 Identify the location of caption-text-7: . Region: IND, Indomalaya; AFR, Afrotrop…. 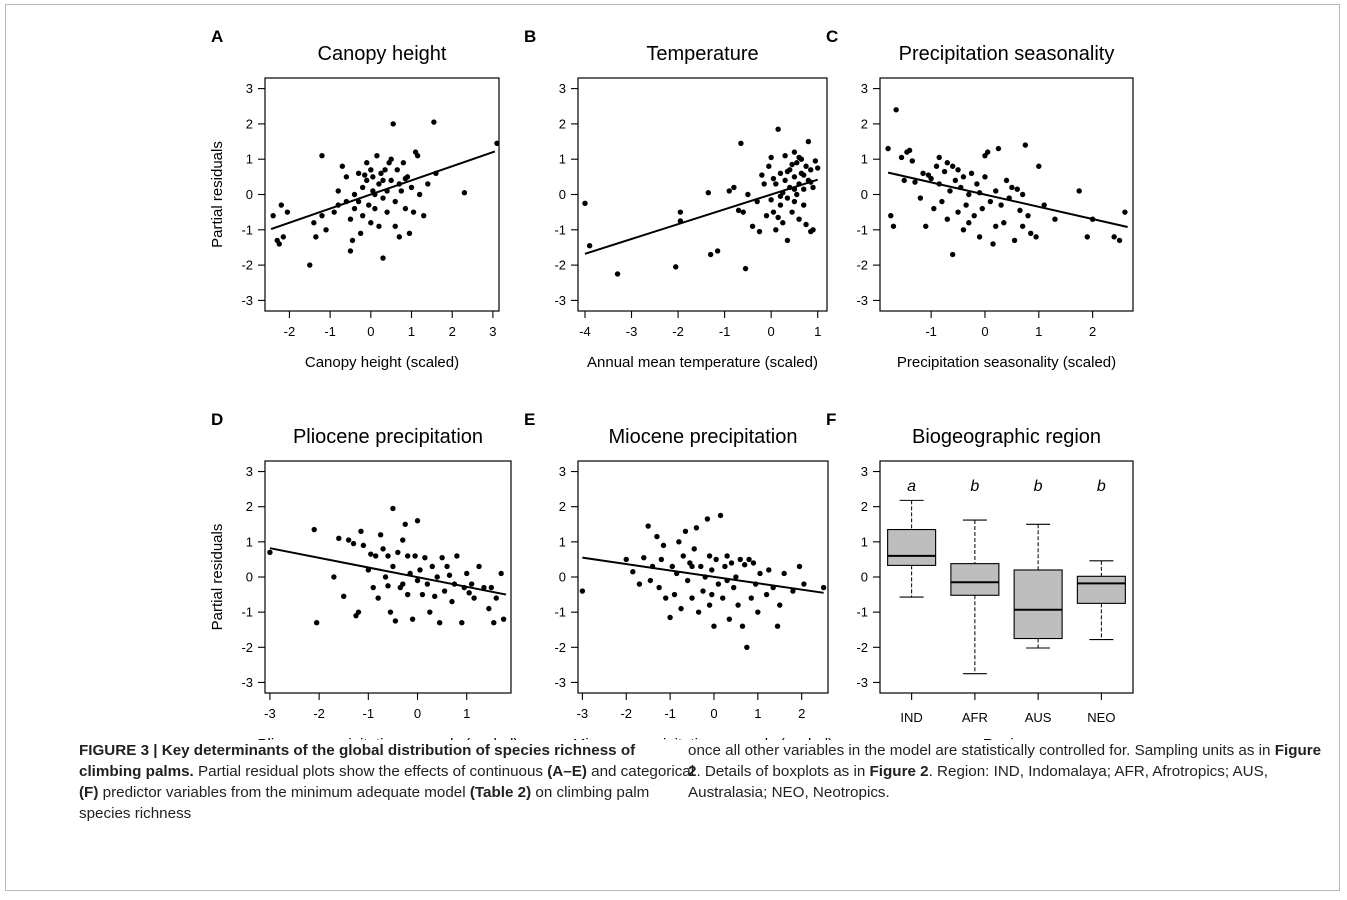
(978, 782).